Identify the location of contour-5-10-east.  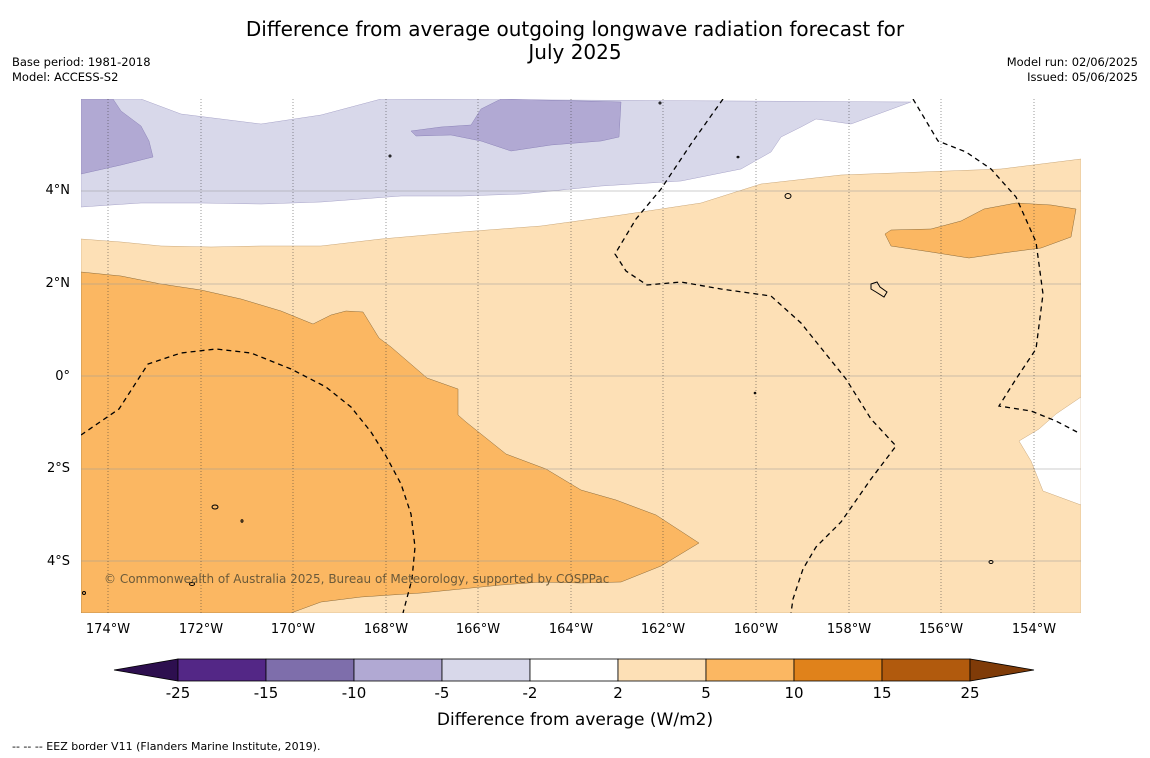
(980, 230).